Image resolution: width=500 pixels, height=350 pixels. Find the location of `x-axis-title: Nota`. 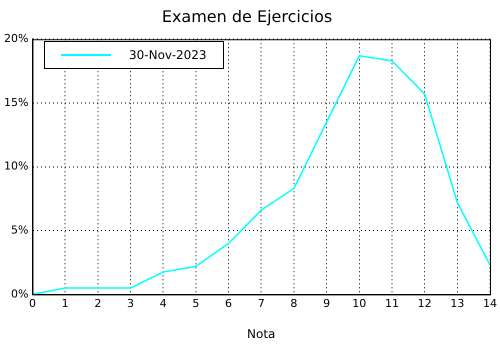

x-axis-title: Nota is located at coordinates (261, 333).